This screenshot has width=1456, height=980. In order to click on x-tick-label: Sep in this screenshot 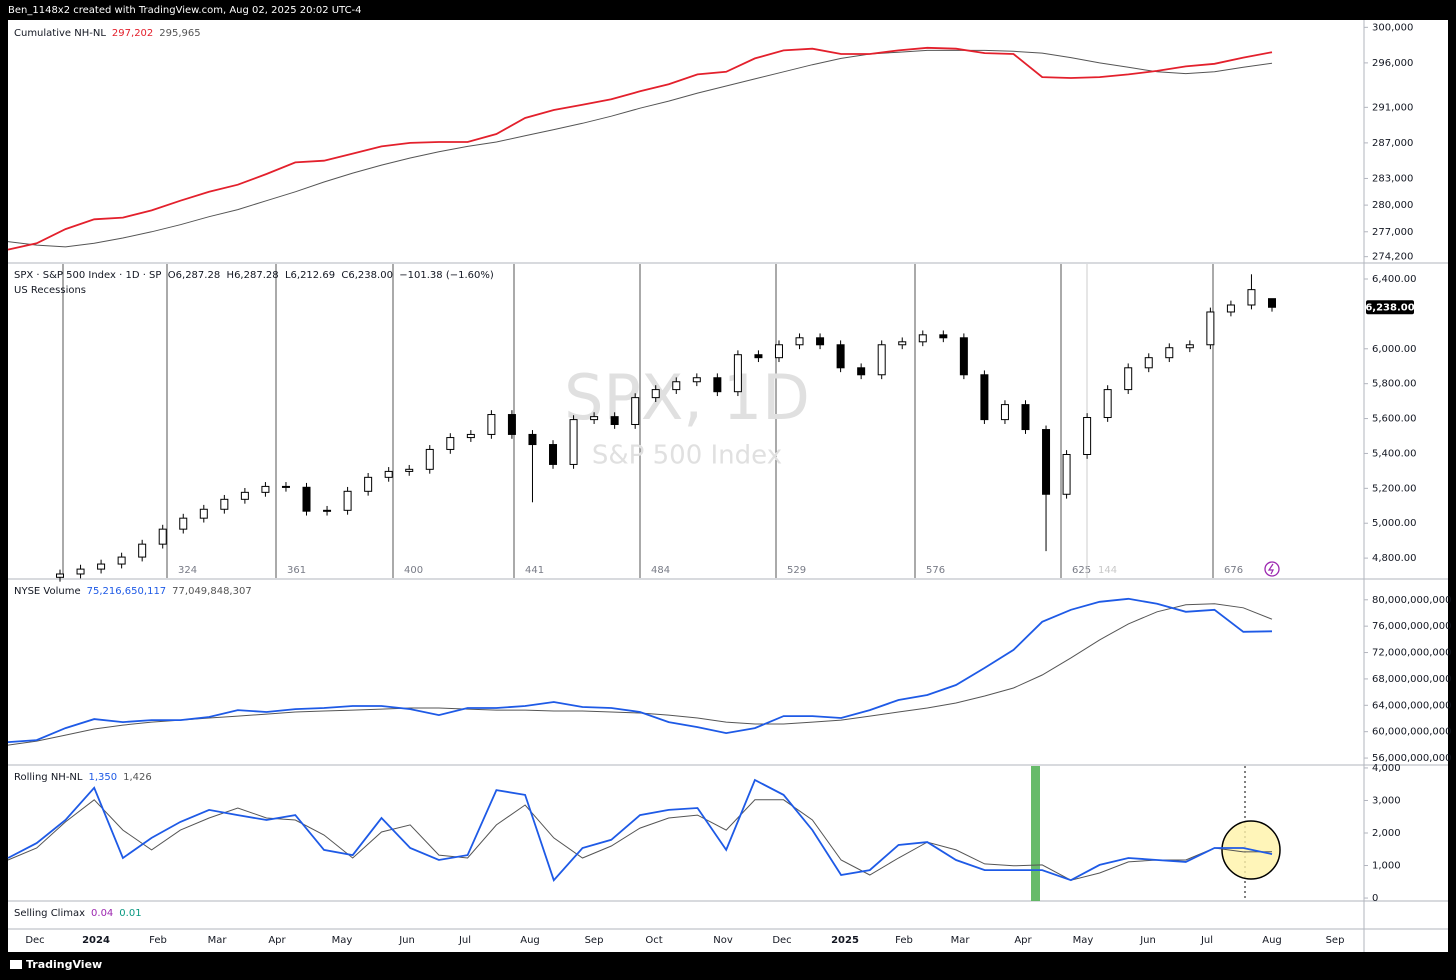, I will do `click(1335, 940)`.